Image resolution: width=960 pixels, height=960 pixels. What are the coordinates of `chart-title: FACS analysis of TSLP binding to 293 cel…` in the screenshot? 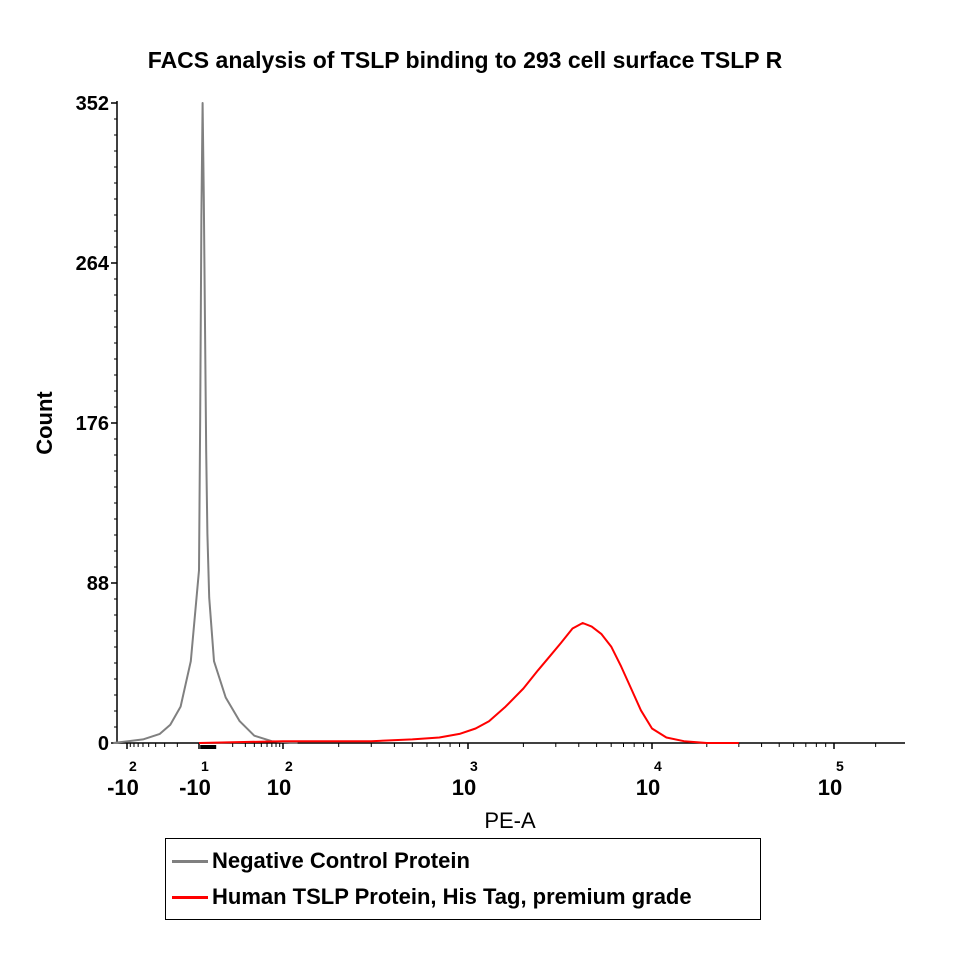 It's located at (465, 60).